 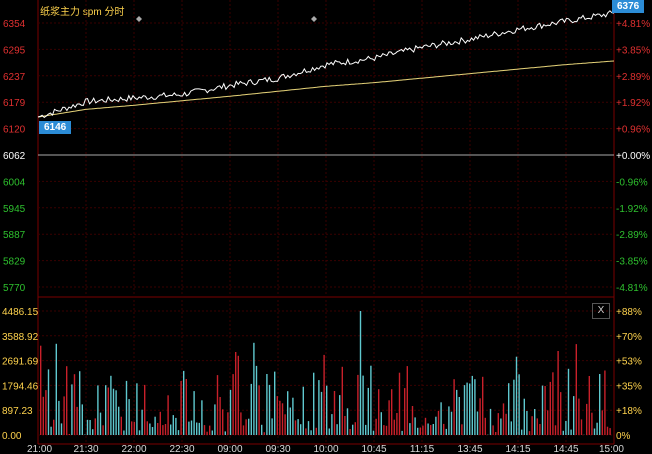 What do you see at coordinates (133, 449) in the screenshot?
I see `time-axis-label: 22:00` at bounding box center [133, 449].